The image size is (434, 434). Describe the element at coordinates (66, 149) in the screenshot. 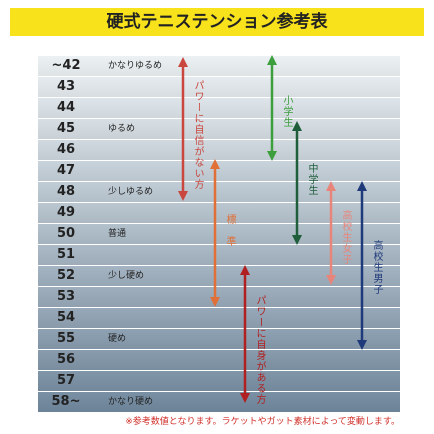

I see `tension: 46` at that location.